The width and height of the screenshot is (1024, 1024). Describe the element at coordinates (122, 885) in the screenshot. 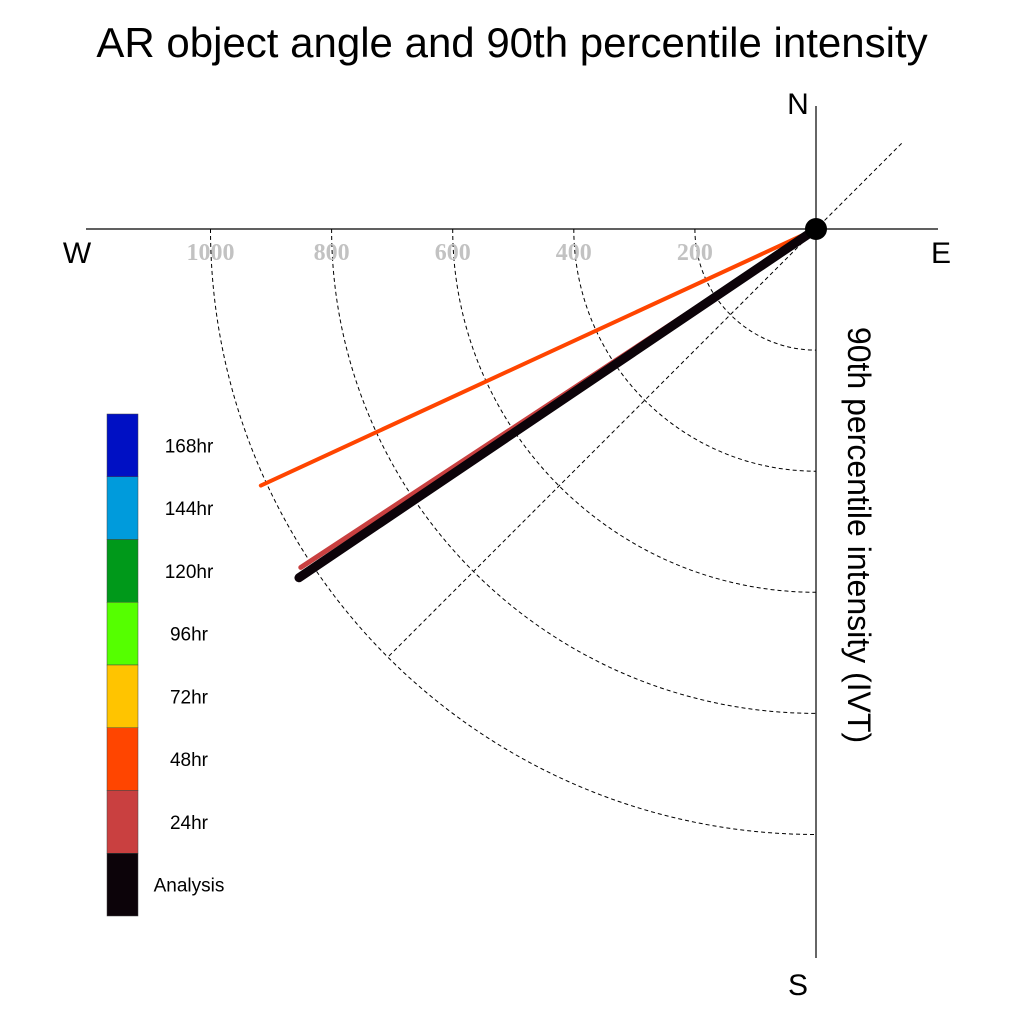

I see `legend-swatch-analysis` at that location.